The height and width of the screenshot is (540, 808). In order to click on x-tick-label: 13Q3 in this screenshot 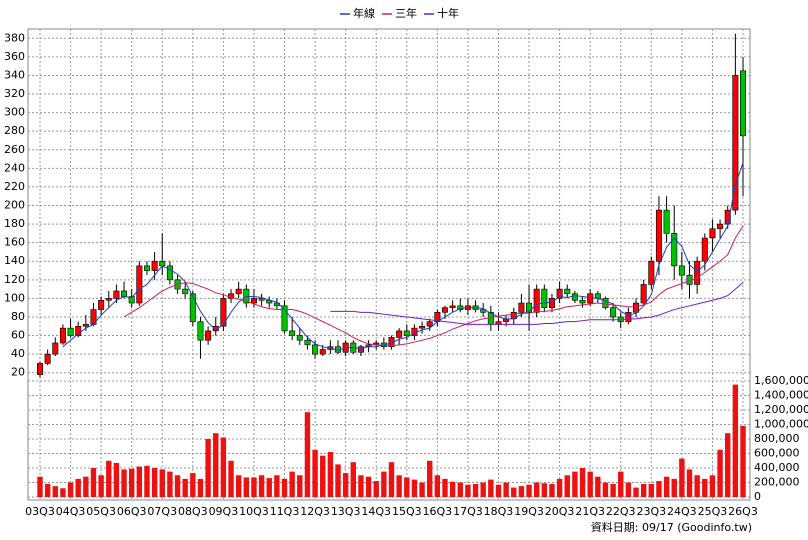, I will do `click(346, 511)`.